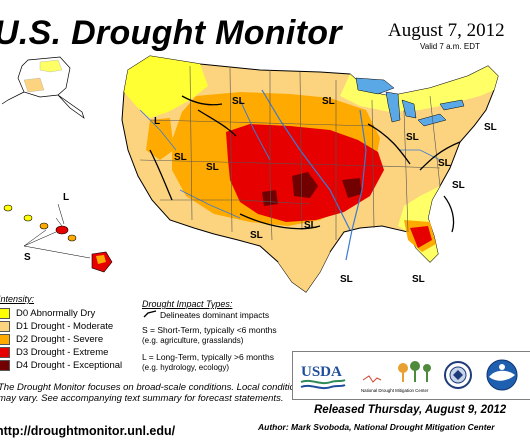 This screenshot has width=530, height=442. Describe the element at coordinates (208, 357) in the screenshot. I see `impact-long-term: L = Long-Term, typically >6 months` at that location.